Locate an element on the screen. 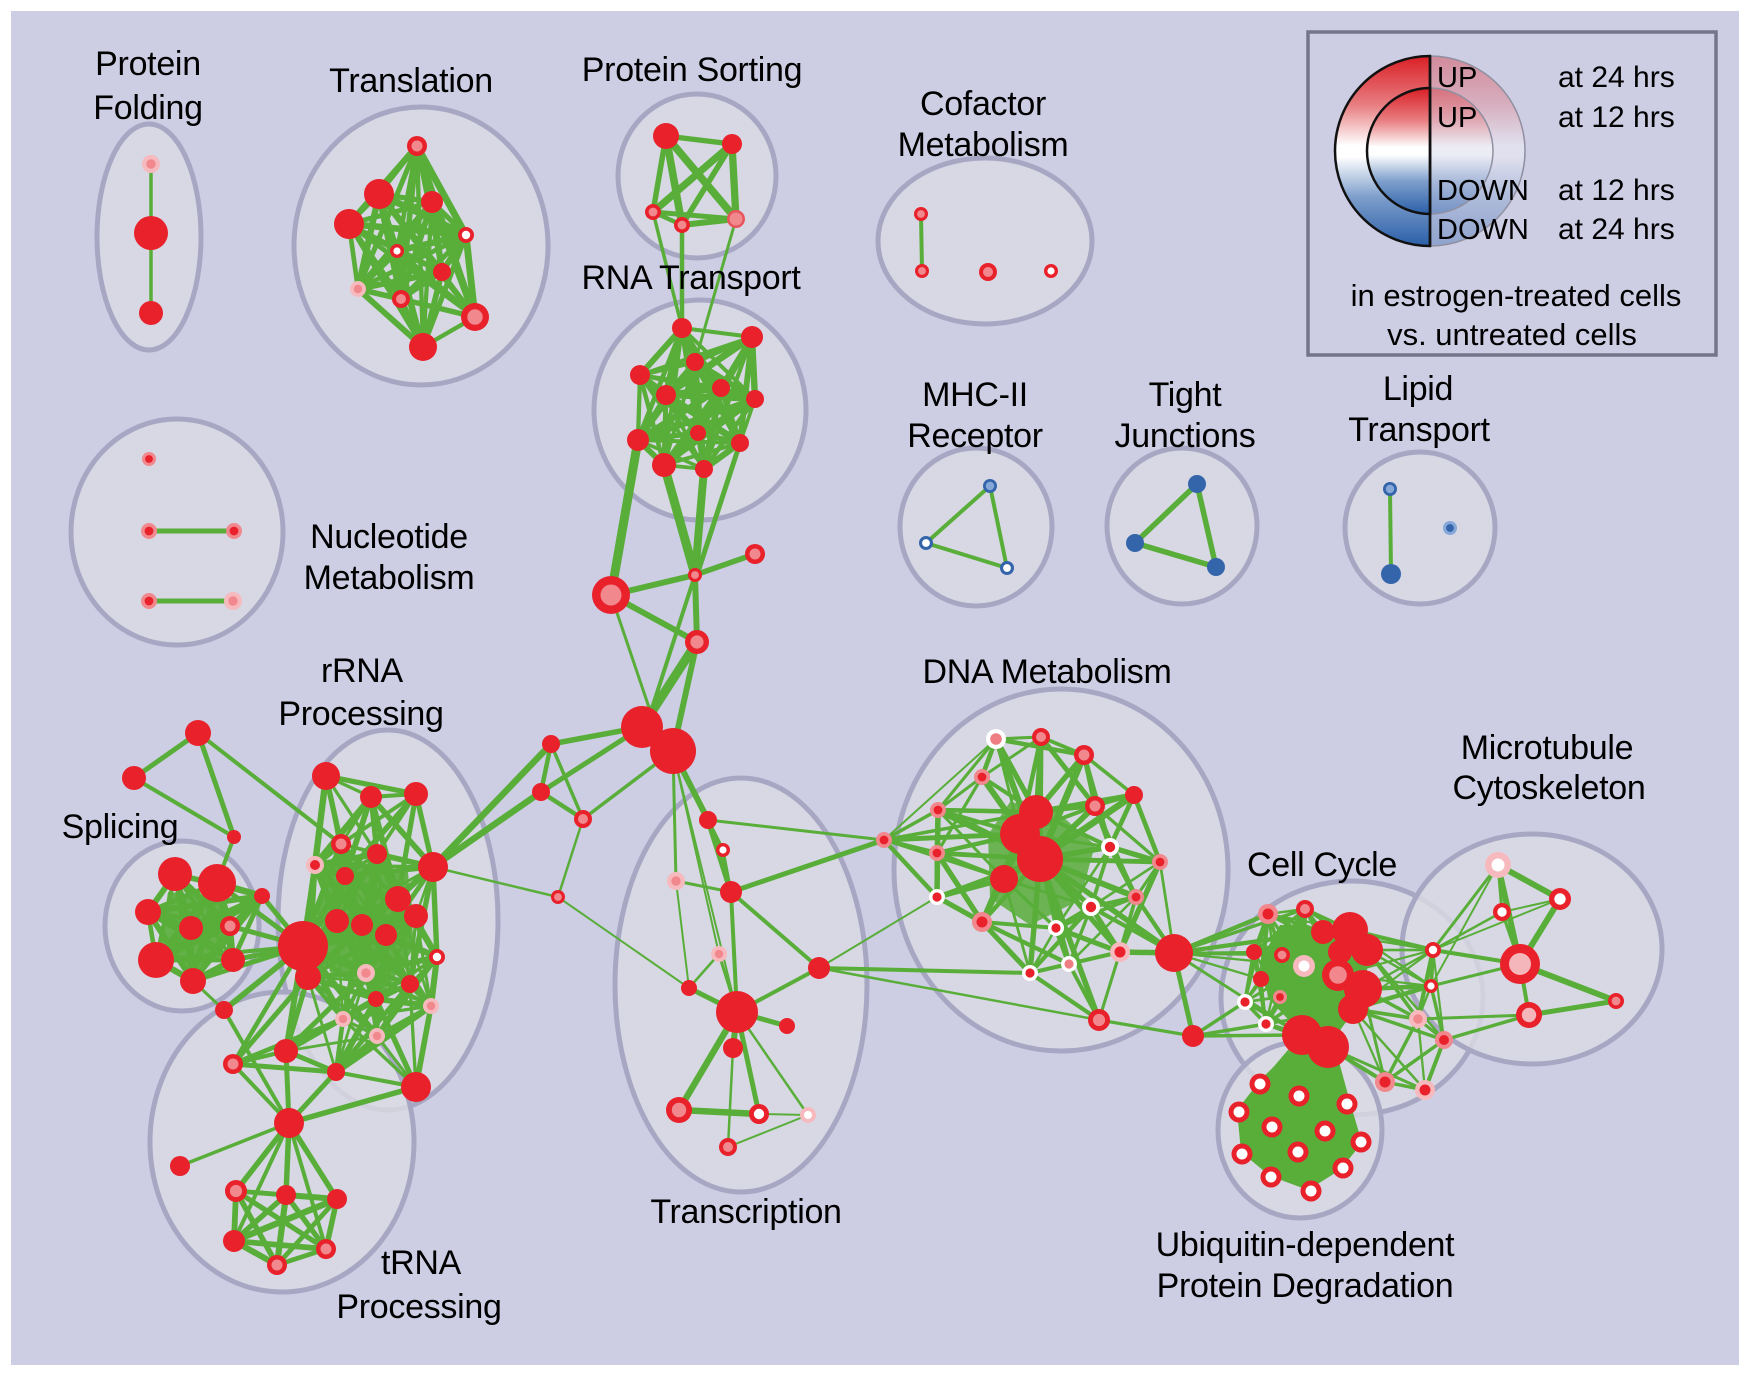 The height and width of the screenshot is (1376, 1750). svg-text: Cell Cycle is located at coordinates (1322, 865).